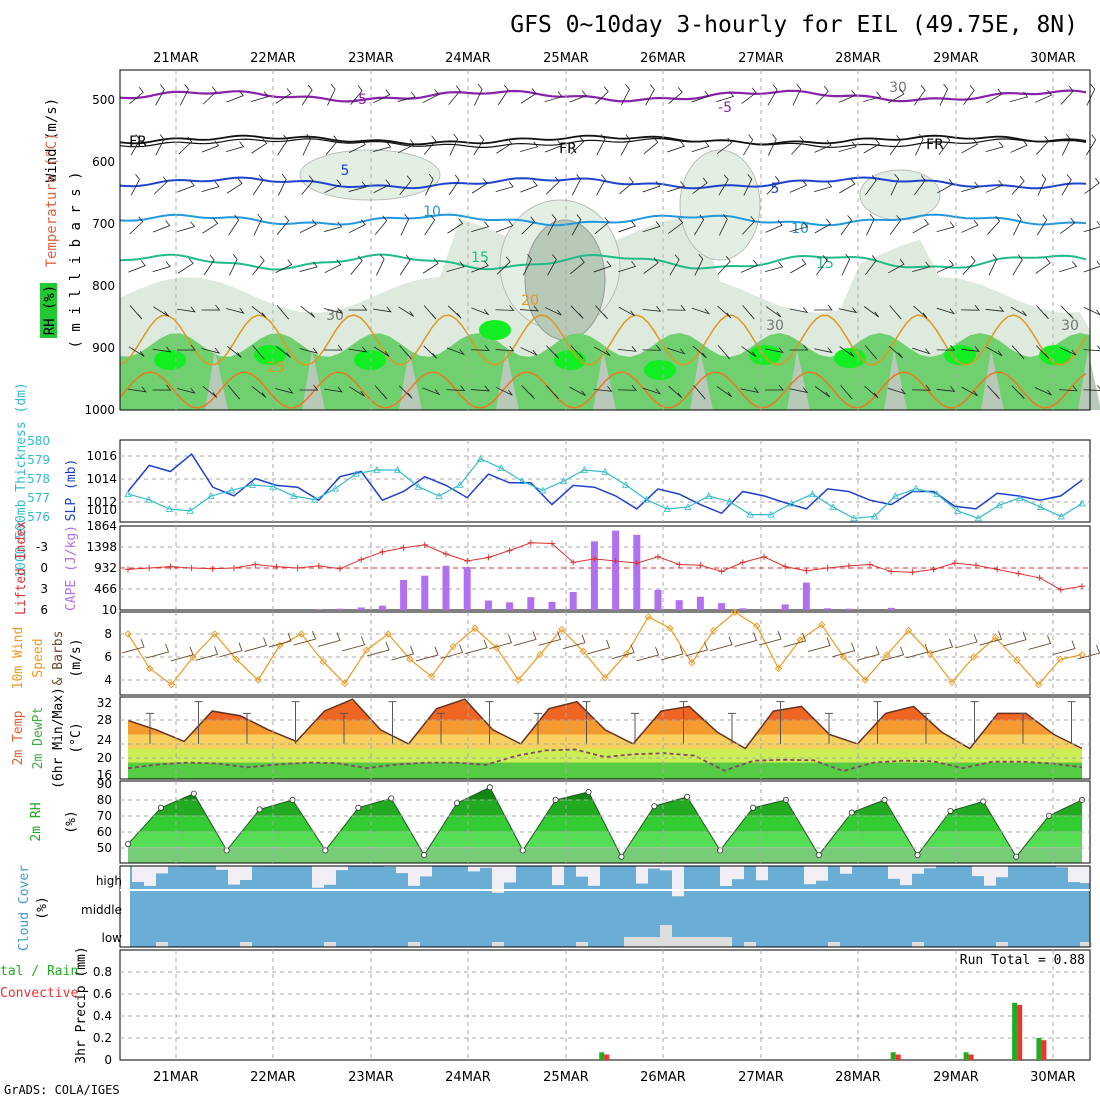  I want to click on precip-label-3: 3hr Precip (mm), so click(81, 1004).